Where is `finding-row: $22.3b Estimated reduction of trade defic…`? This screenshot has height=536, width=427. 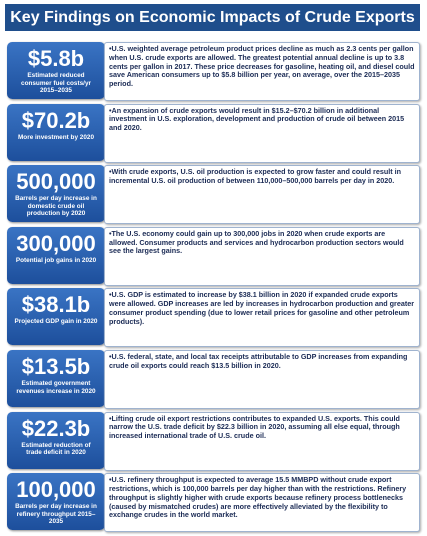
finding-row: $22.3b Estimated reduction of trade defic… is located at coordinates (214, 441).